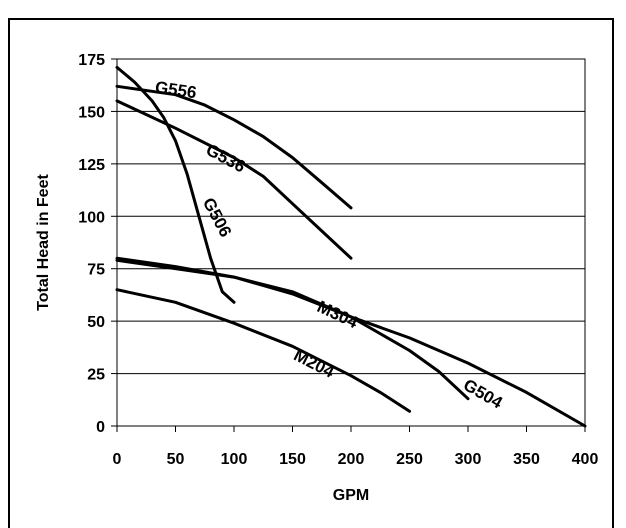  What do you see at coordinates (292, 459) in the screenshot?
I see `x-tick-label: 150` at bounding box center [292, 459].